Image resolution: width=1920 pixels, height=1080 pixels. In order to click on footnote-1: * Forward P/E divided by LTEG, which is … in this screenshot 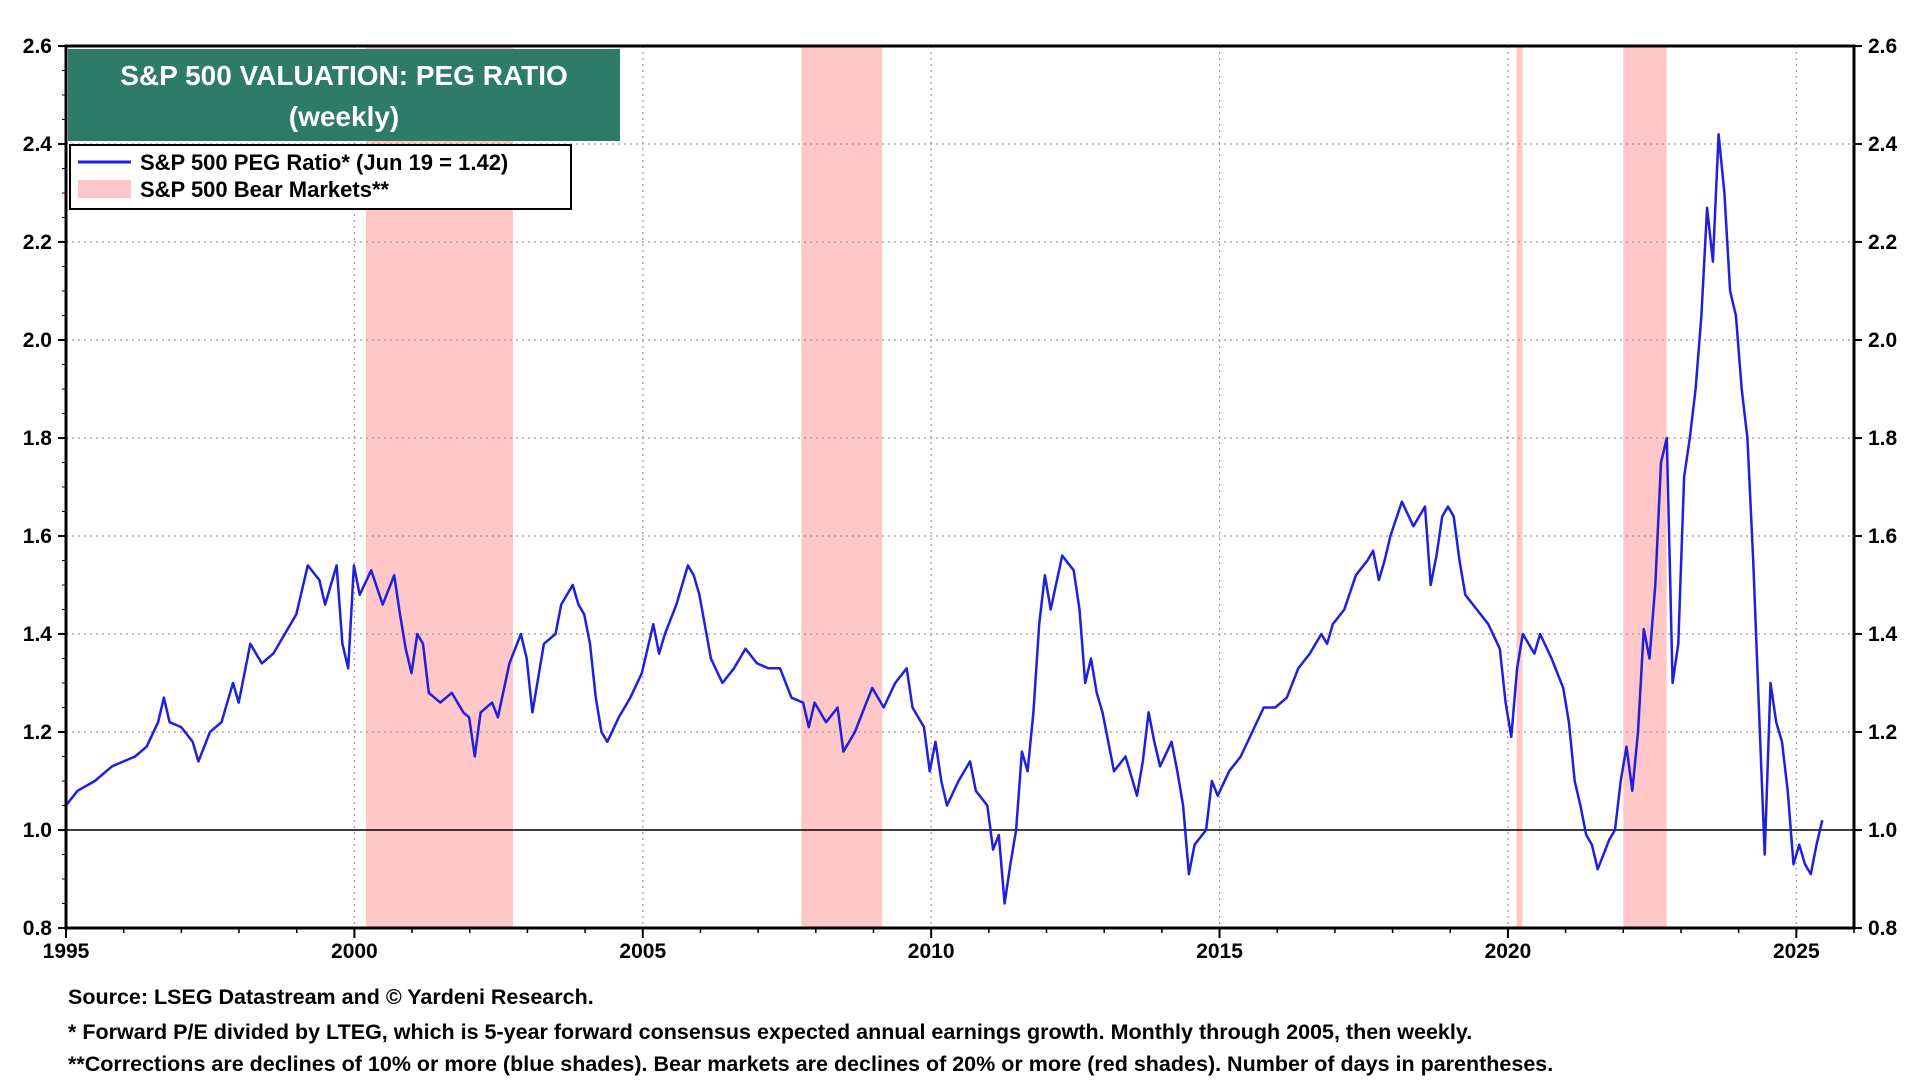, I will do `click(770, 1032)`.